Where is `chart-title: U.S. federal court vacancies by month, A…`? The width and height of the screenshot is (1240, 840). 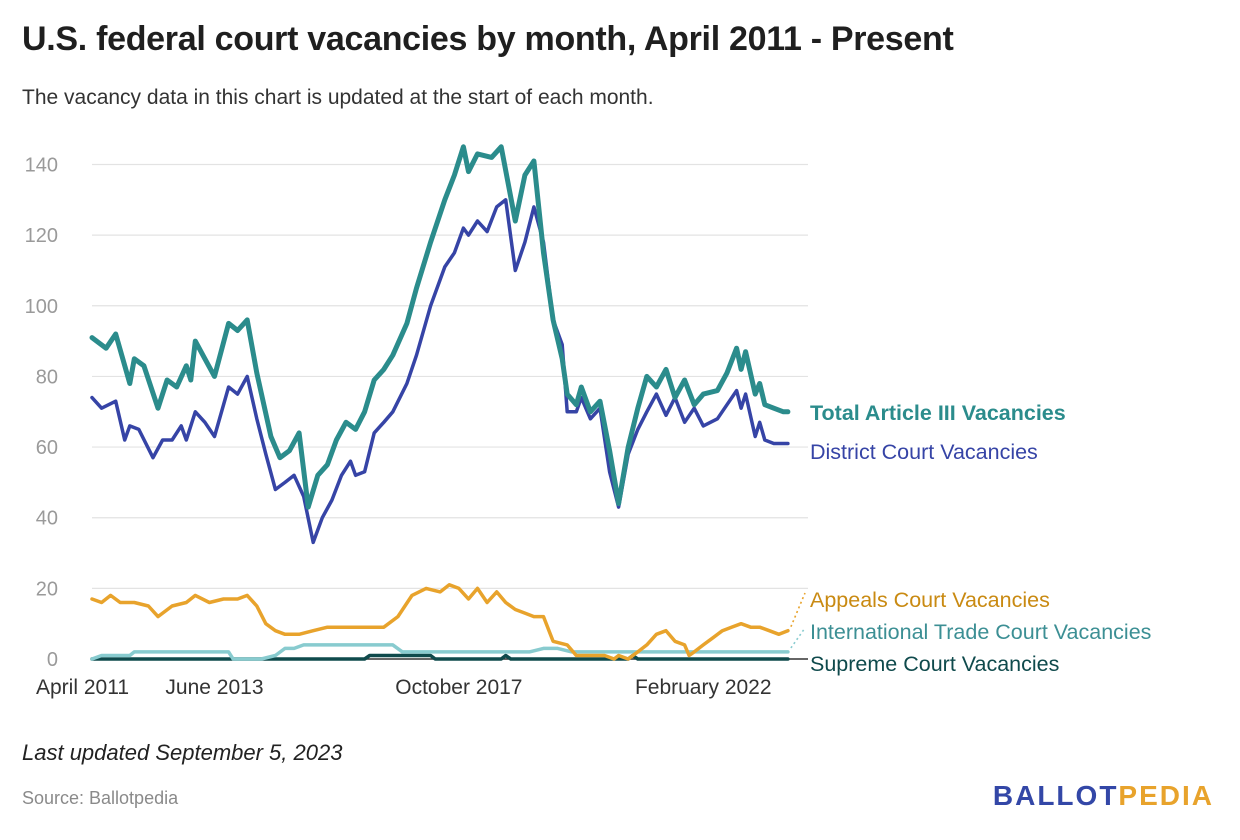 chart-title: U.S. federal court vacancies by month, A… is located at coordinates (488, 39).